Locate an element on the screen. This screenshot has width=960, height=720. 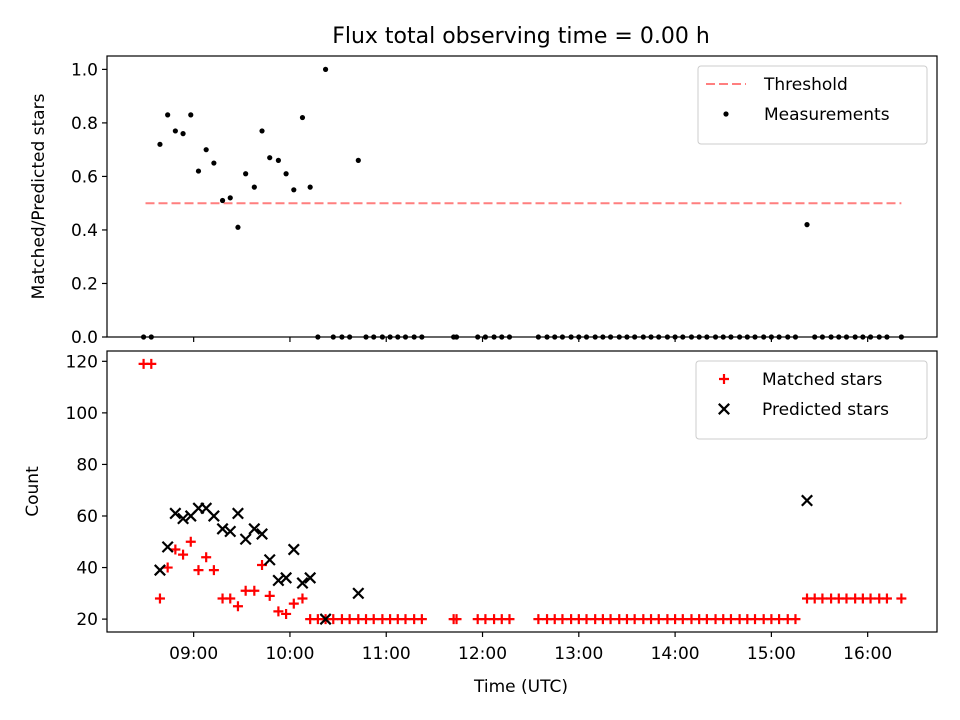
x-tick-label: 16:00 is located at coordinates (867, 654).